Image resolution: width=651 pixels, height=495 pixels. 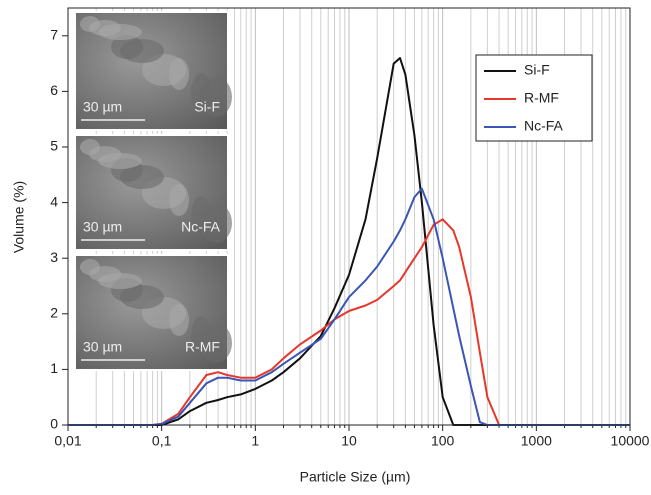 I want to click on micrograph-label: Nc-FA, so click(x=201, y=227).